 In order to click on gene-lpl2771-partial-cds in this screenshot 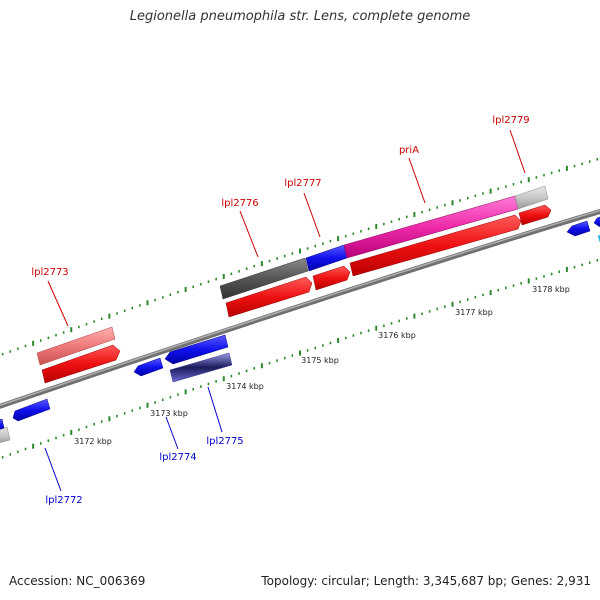, I will do `click(2, 424)`.